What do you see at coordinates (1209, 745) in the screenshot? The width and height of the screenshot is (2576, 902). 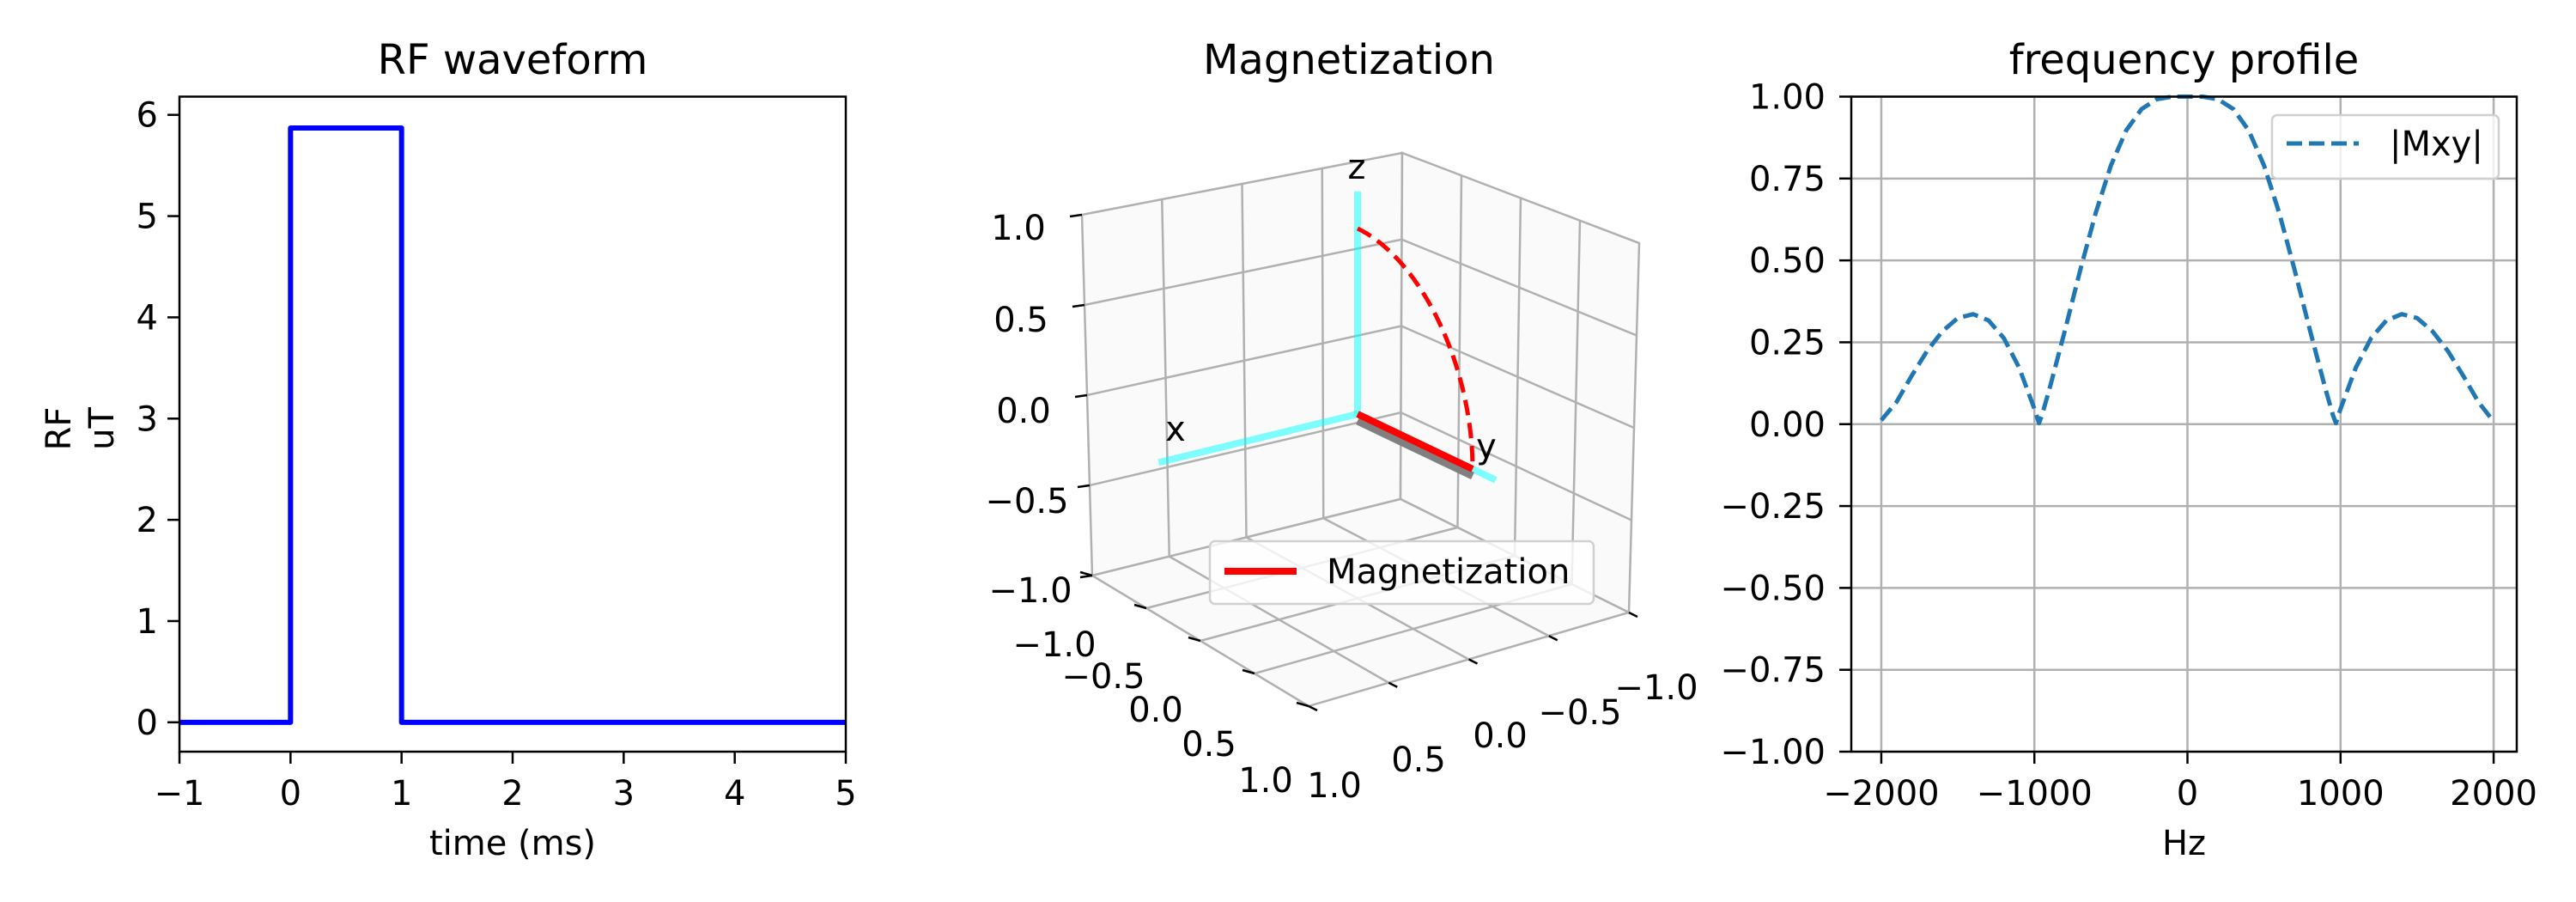 I see `x-tick-label: 0.5` at bounding box center [1209, 745].